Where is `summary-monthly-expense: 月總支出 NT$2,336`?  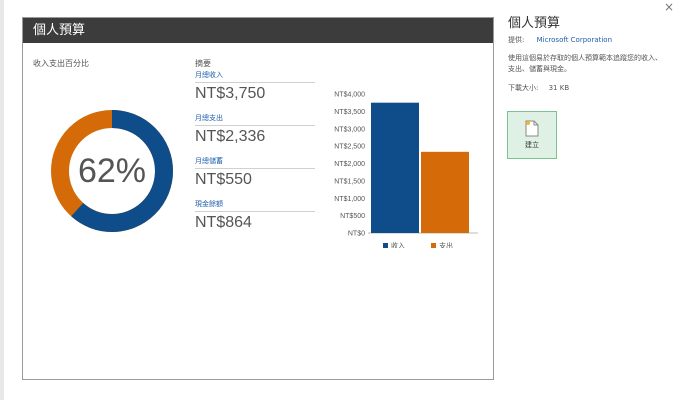 summary-monthly-expense: 月總支出 NT$2,336 is located at coordinates (255, 129).